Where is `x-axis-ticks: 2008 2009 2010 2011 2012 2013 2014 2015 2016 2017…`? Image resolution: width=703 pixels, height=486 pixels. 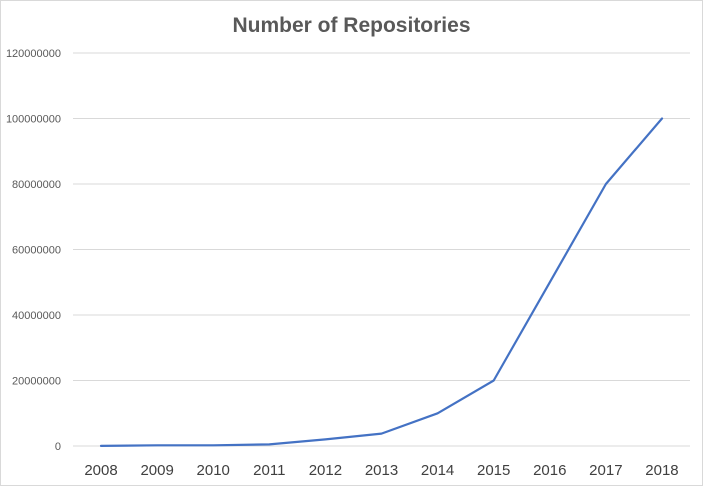 x-axis-ticks: 2008 2009 2010 2011 2012 2013 2014 2015 2016 2017… is located at coordinates (381, 470).